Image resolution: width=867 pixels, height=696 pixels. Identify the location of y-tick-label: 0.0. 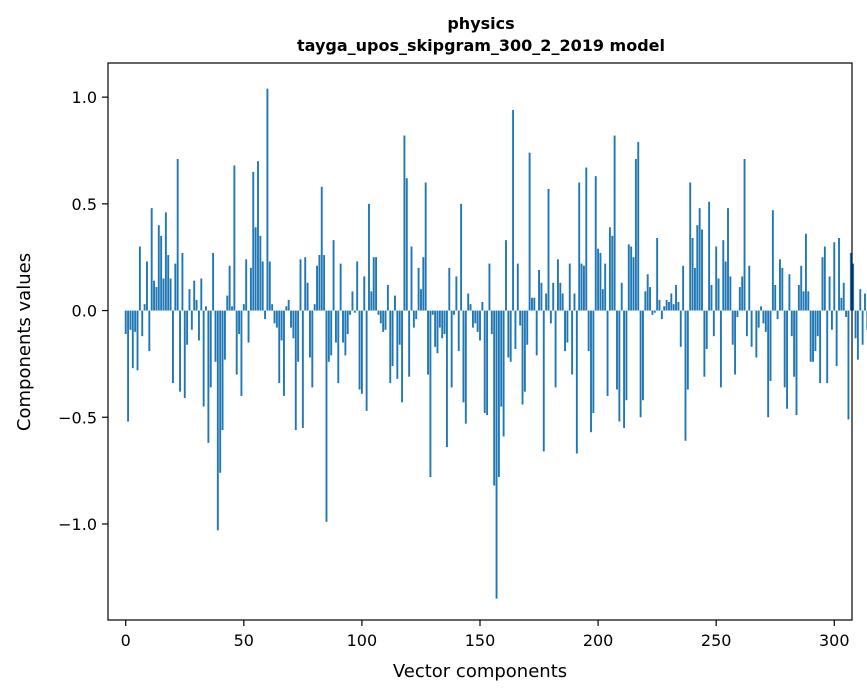
(84, 311).